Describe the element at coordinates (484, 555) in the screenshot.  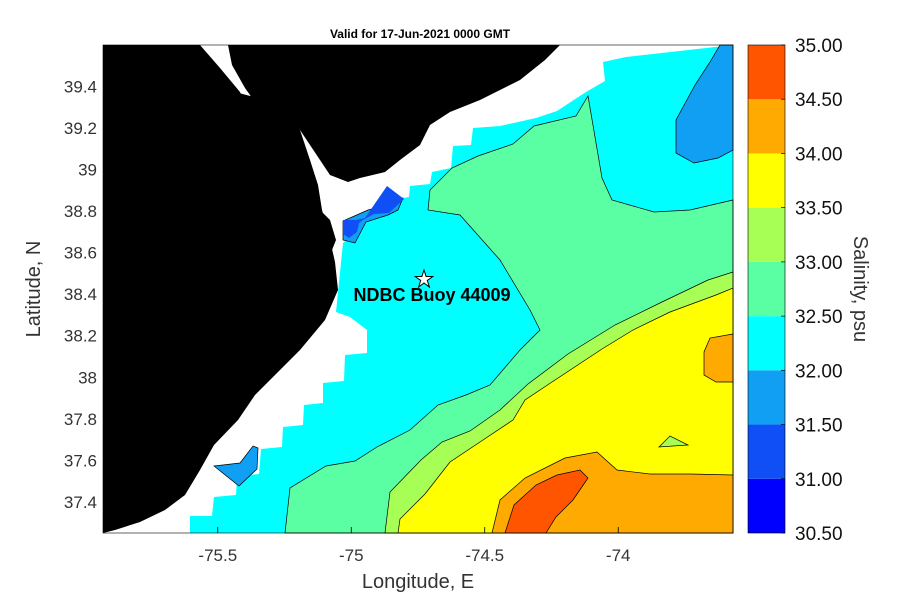
I see `x-tick-label: -74.5` at that location.